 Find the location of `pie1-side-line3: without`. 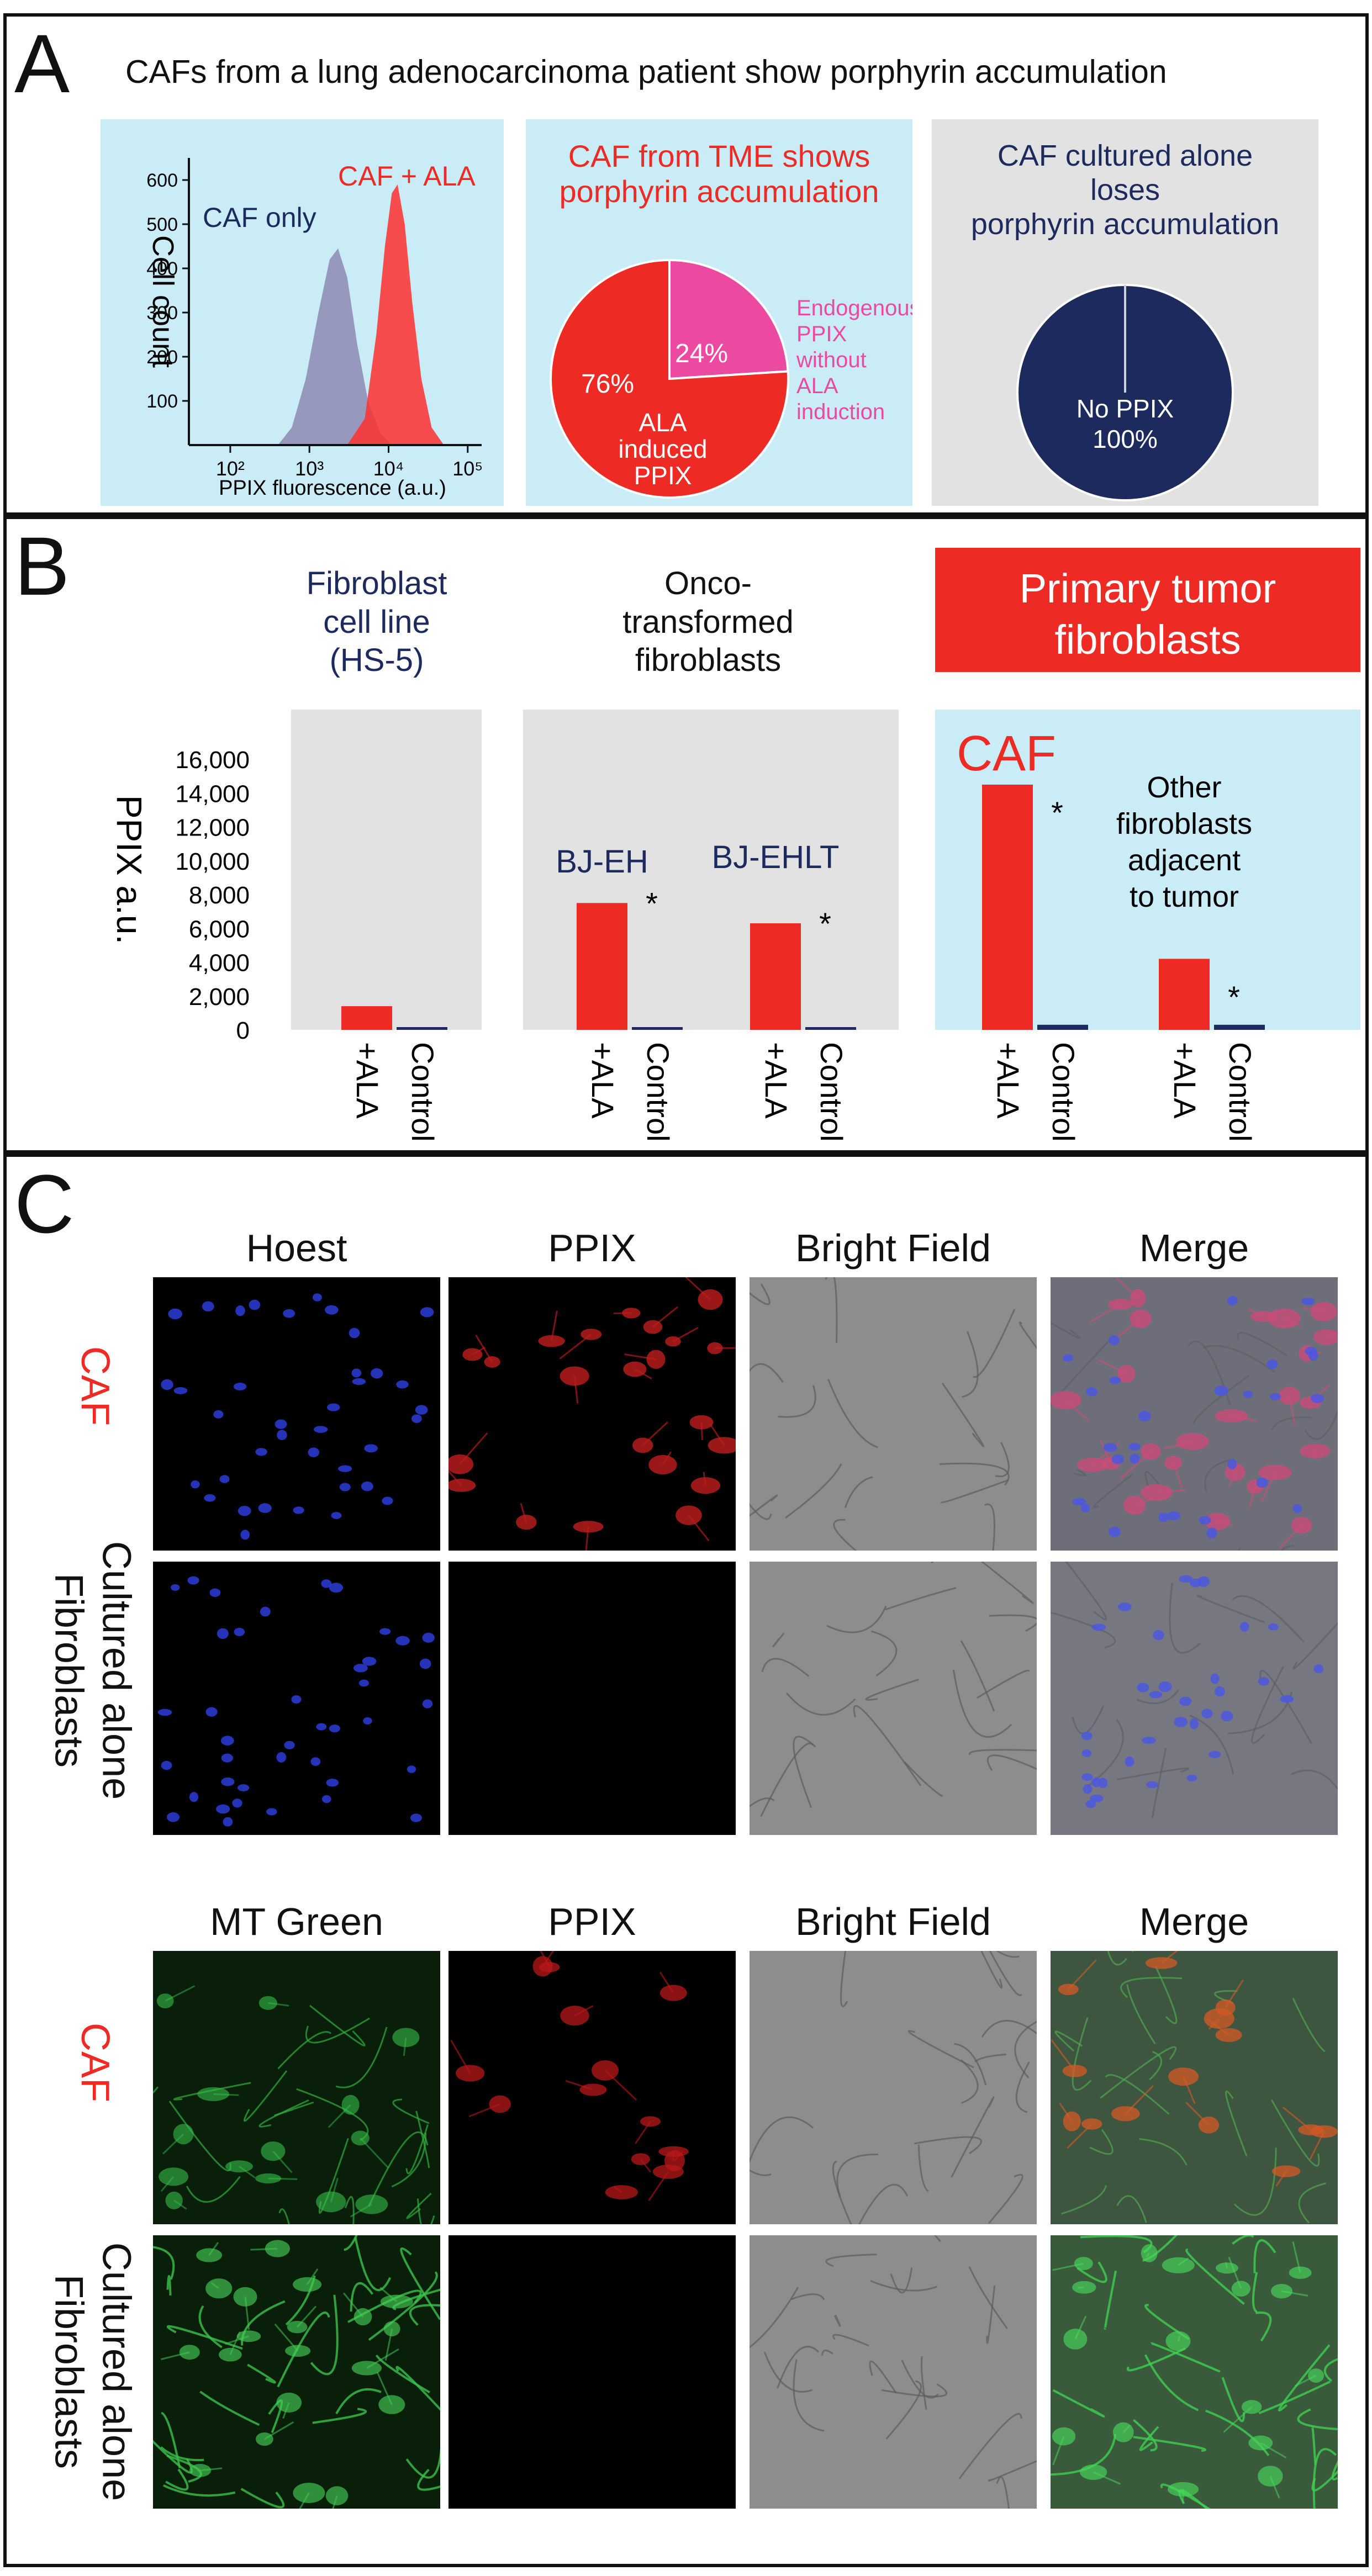

pie1-side-line3: without is located at coordinates (831, 360).